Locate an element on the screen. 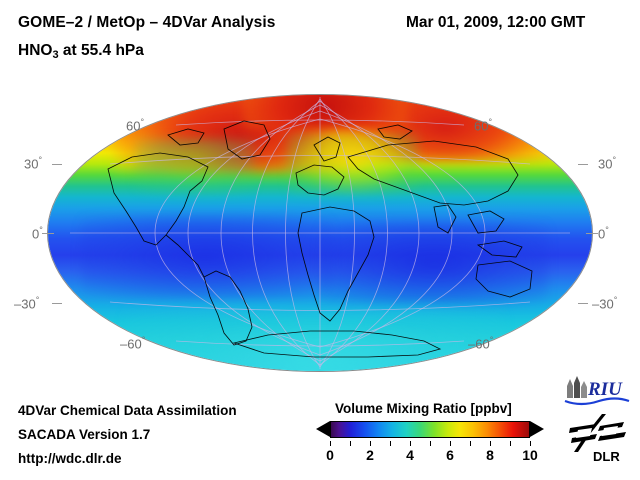  colorbar-tick-label: 4 is located at coordinates (410, 455).